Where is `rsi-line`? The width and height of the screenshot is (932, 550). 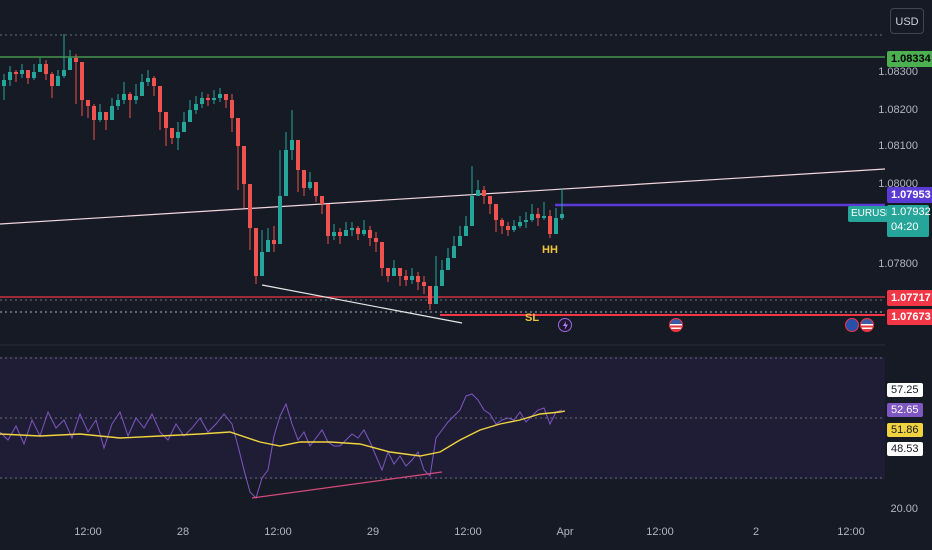 rsi-line is located at coordinates (281, 446).